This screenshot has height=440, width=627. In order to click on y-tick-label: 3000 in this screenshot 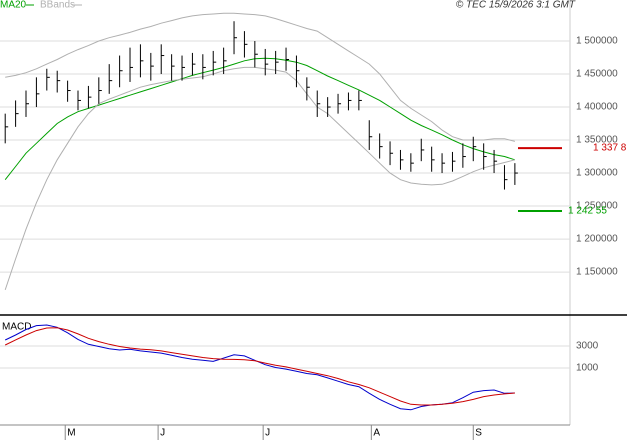, I will do `click(587, 346)`.